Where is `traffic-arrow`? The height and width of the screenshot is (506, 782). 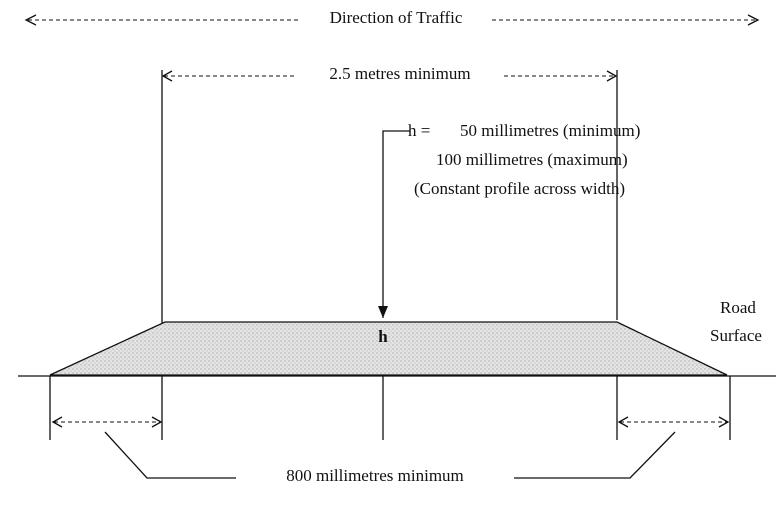
traffic-arrow is located at coordinates (392, 20).